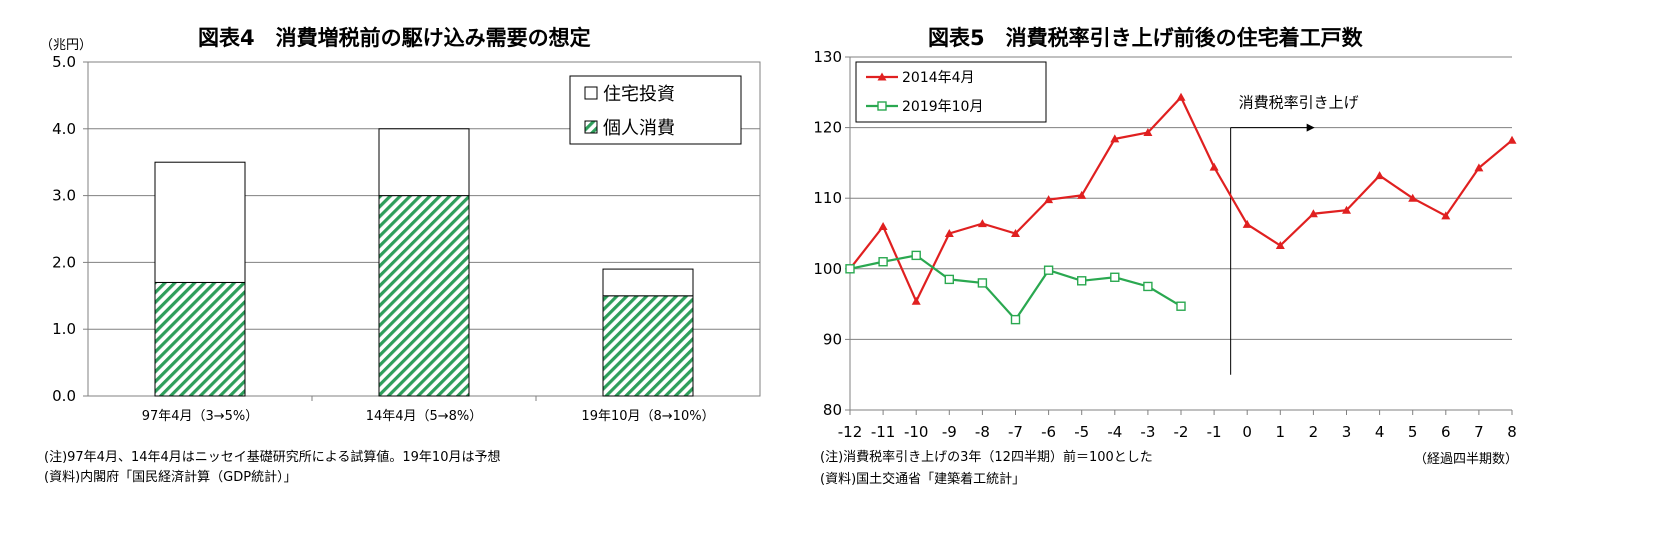 This screenshot has width=1655, height=544. What do you see at coordinates (1446, 432) in the screenshot?
I see `x-tick-label: 6` at bounding box center [1446, 432].